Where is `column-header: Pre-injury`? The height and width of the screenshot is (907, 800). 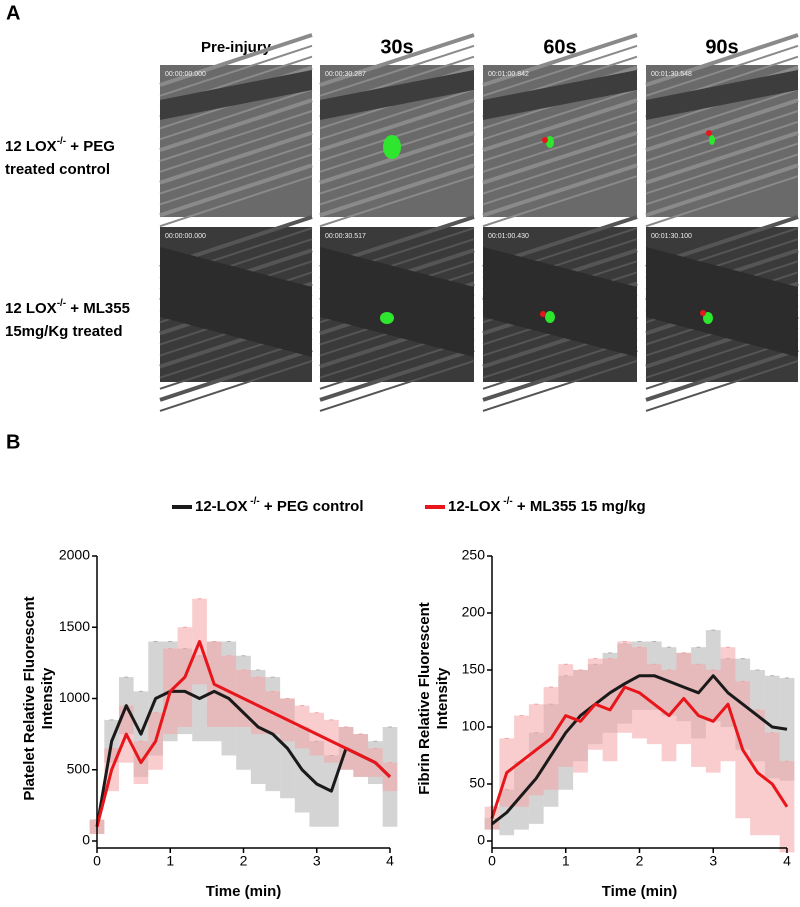
column-header: Pre-injury is located at coordinates (236, 47).